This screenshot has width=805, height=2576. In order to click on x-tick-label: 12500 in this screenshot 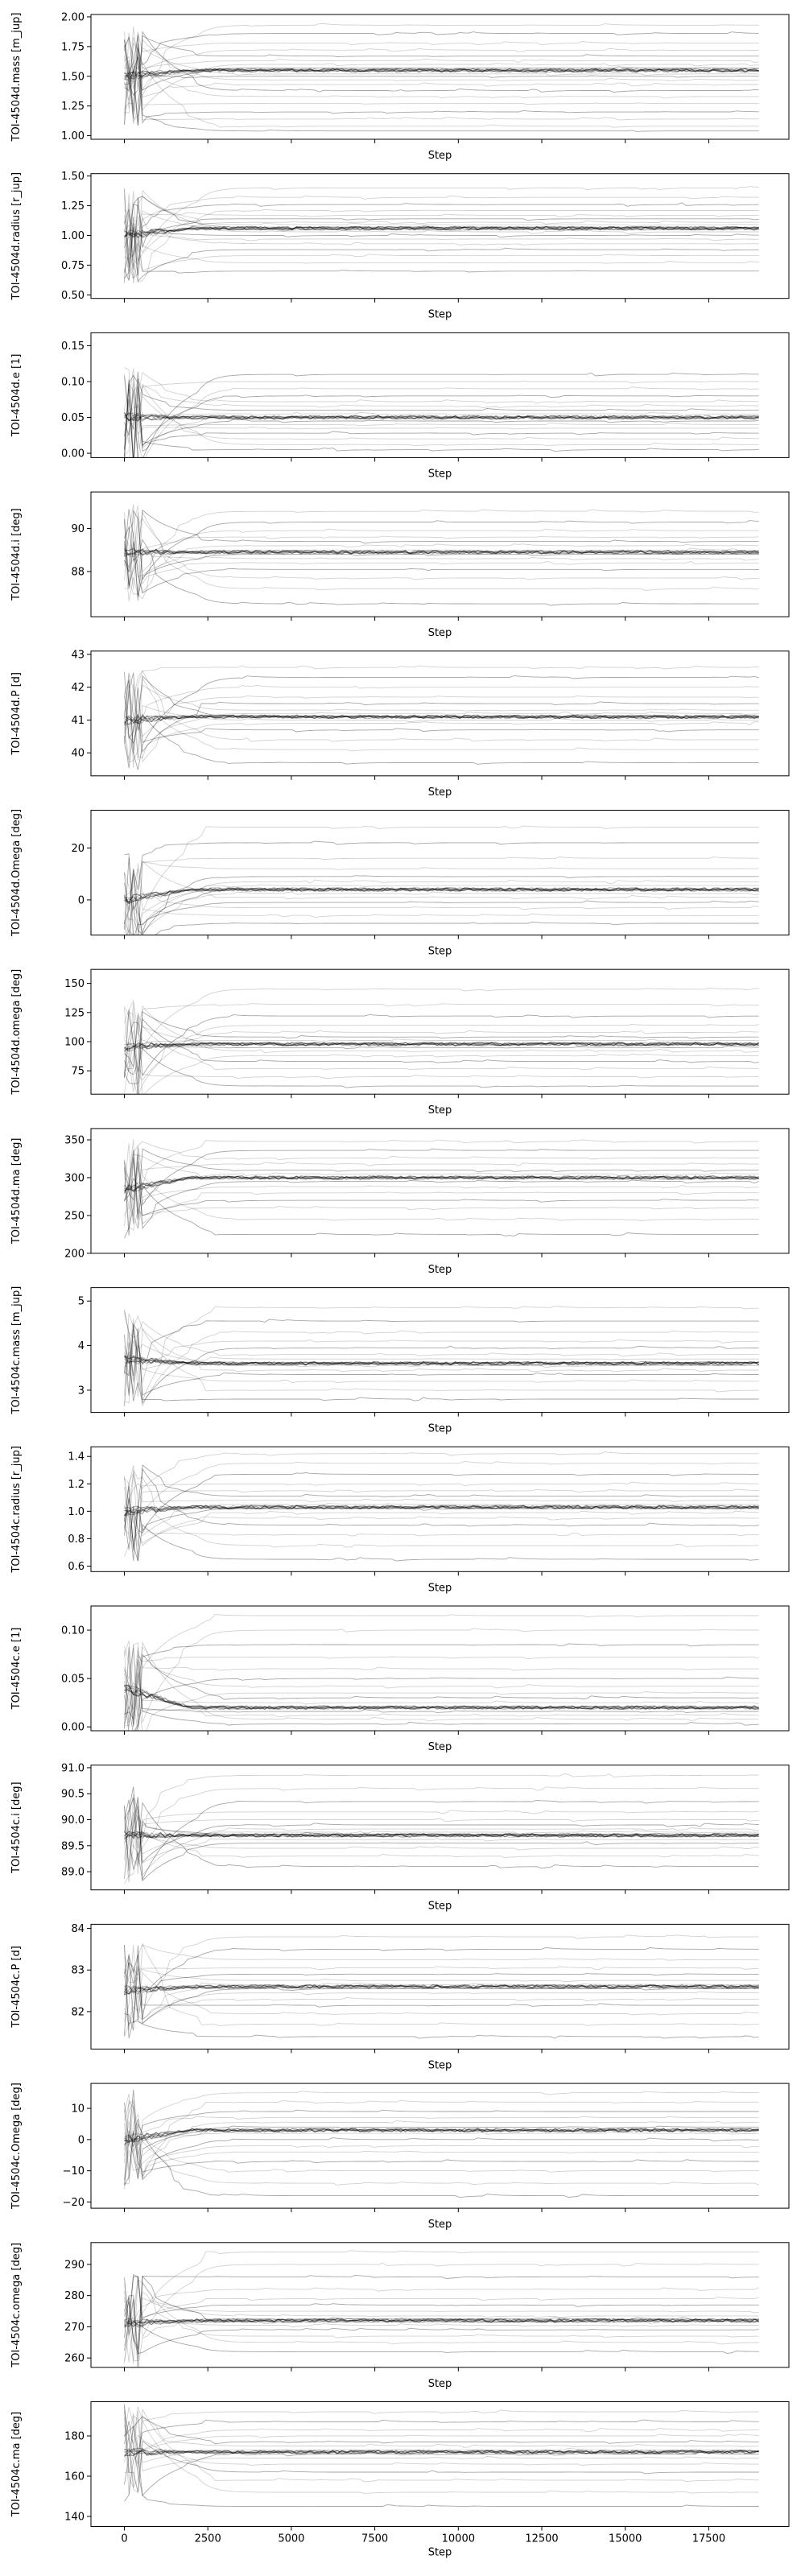, I will do `click(541, 2539)`.